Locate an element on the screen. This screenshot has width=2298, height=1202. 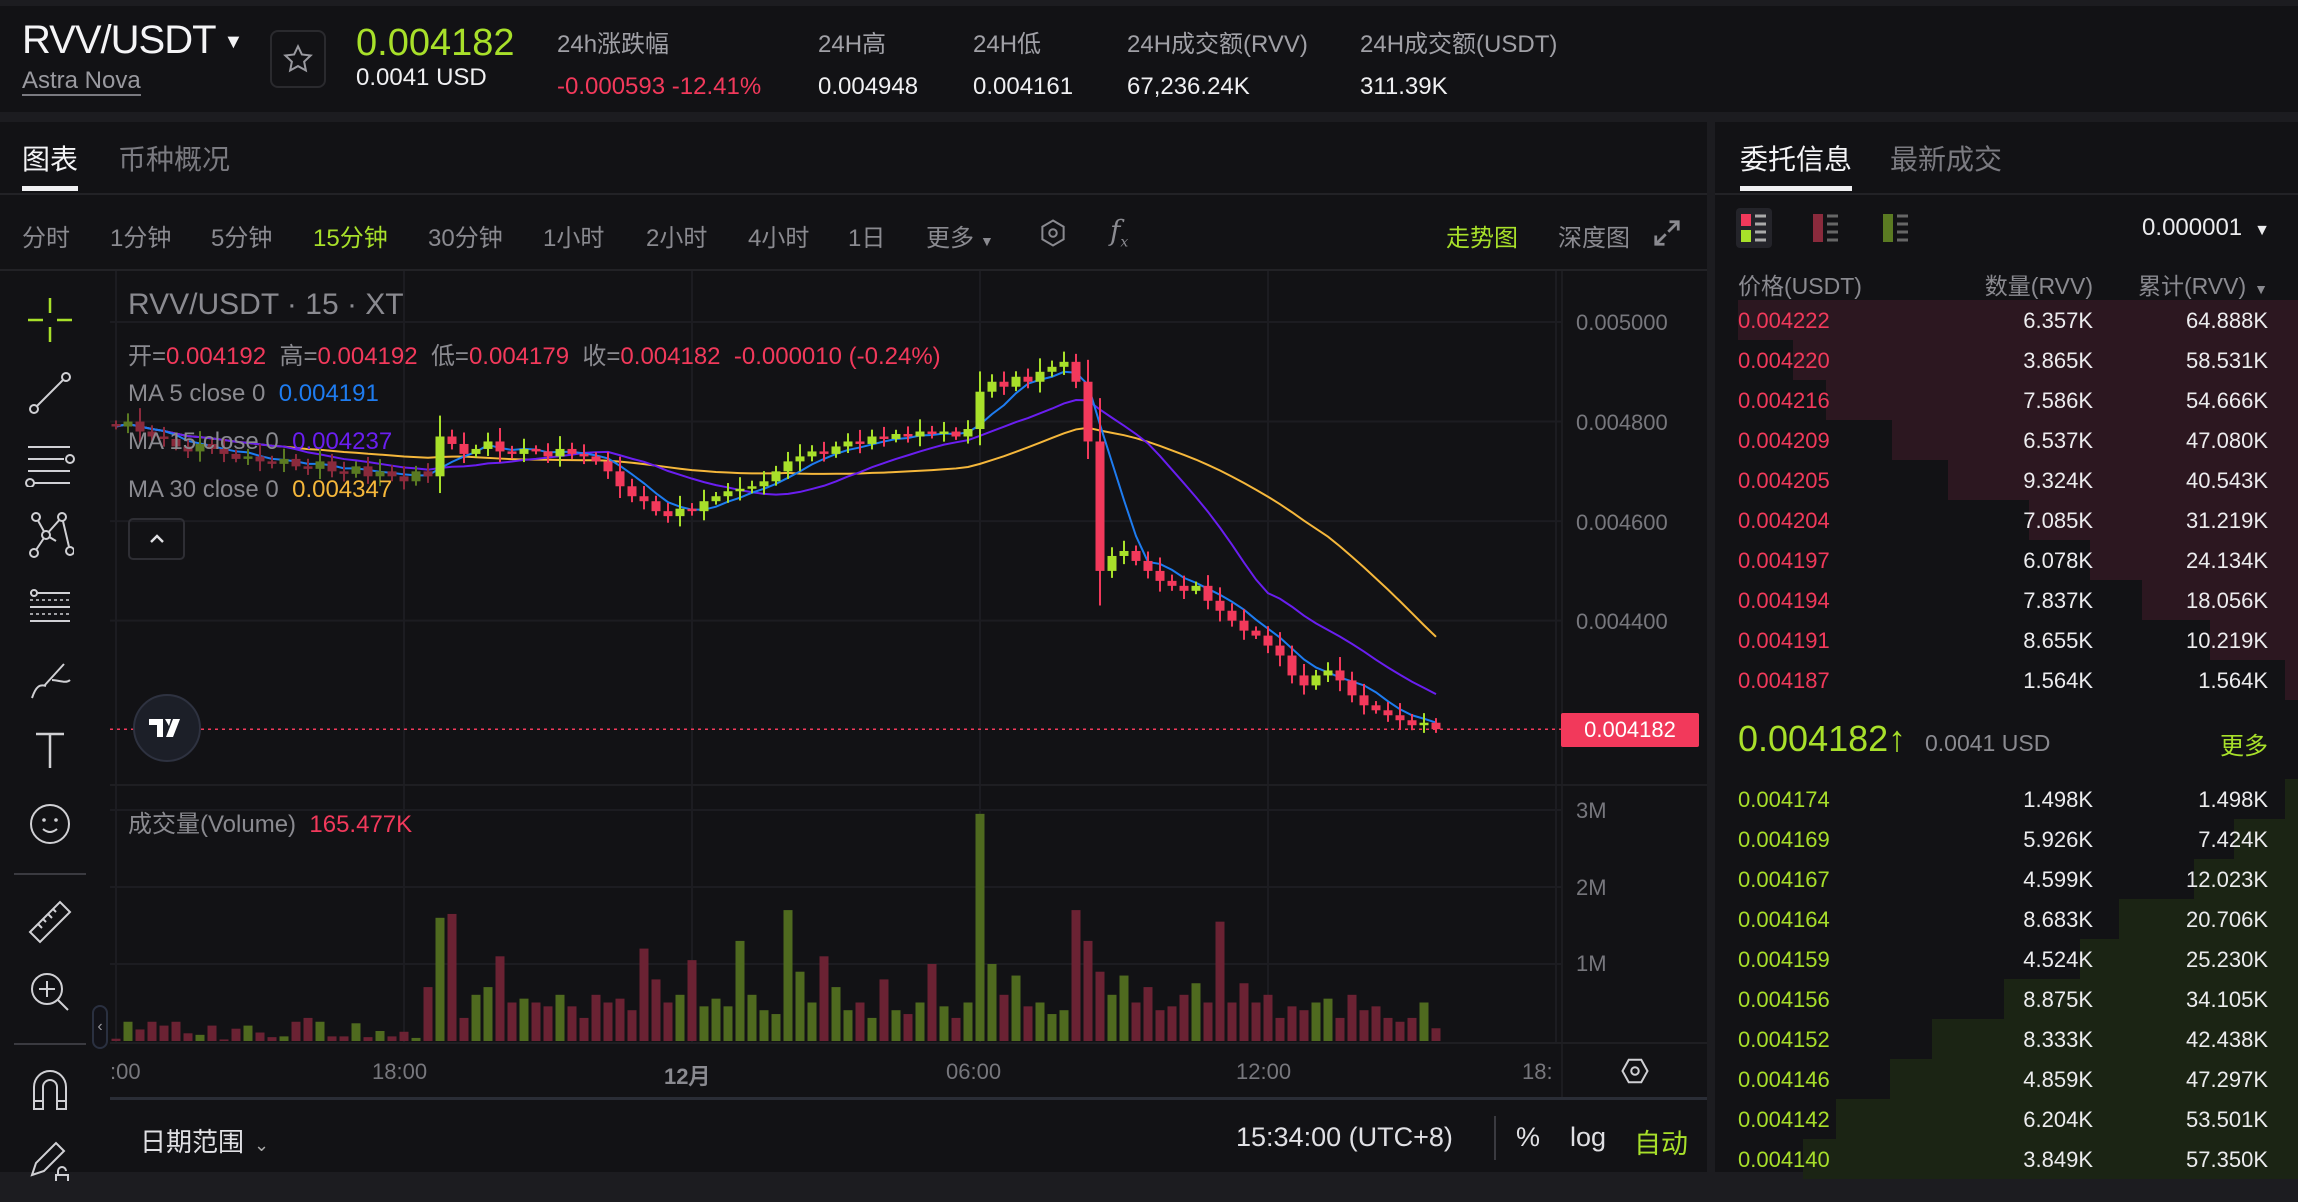
auto-scale-toggle: 自动 is located at coordinates (1661, 1144).